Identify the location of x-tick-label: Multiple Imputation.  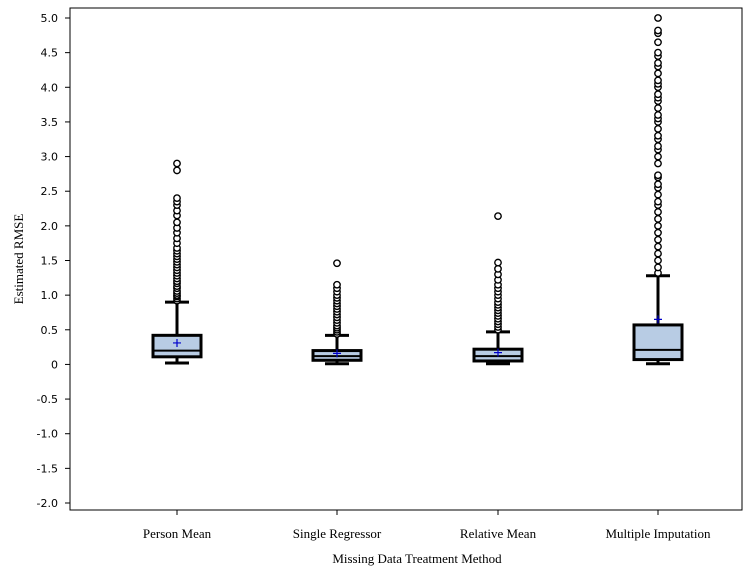
(658, 533).